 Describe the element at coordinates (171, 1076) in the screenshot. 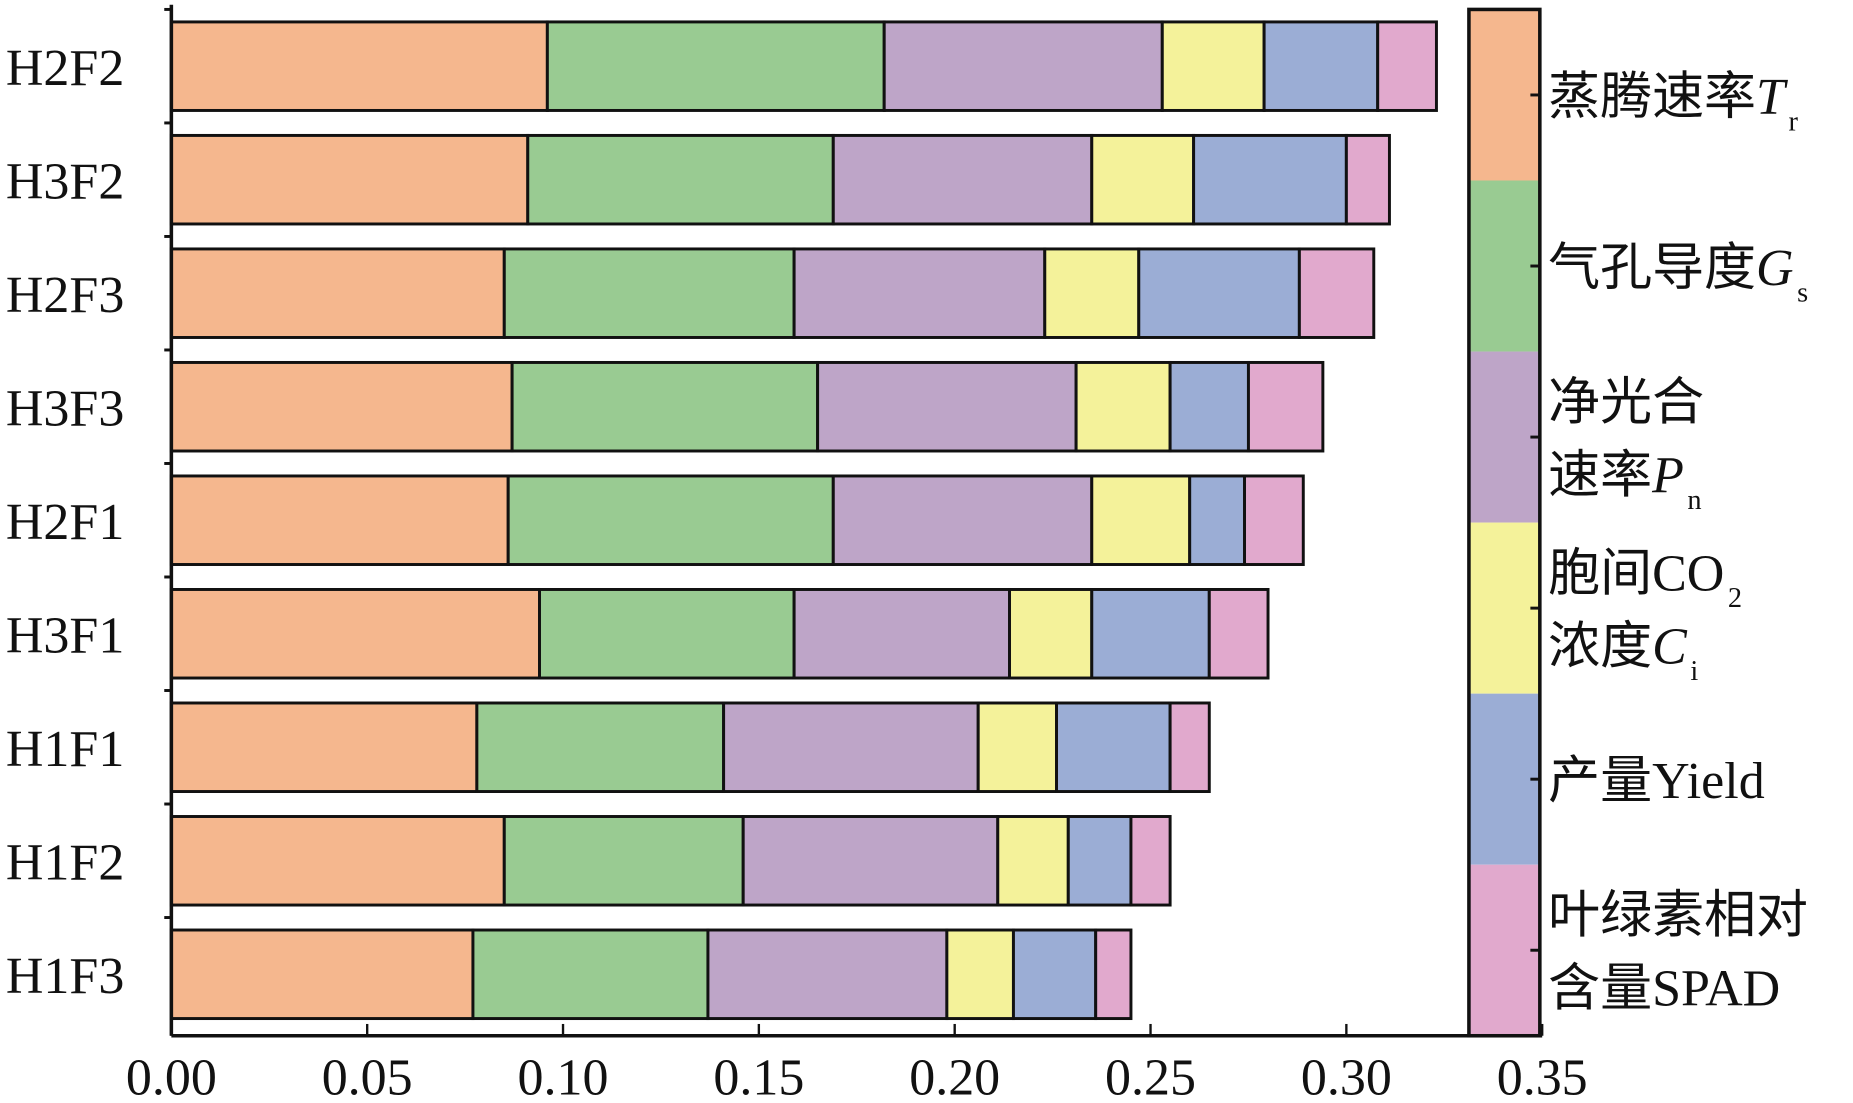

I see `x-tick-label: 0.00` at that location.